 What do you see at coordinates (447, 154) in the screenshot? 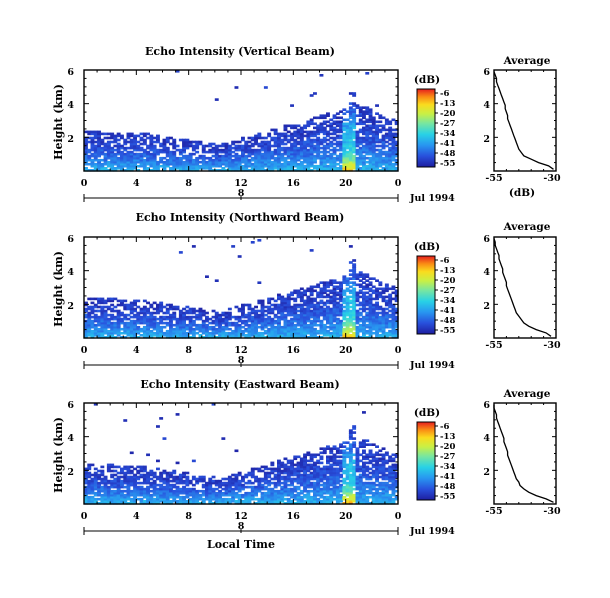
I see `colorbar-tick-label: -48` at bounding box center [447, 154].